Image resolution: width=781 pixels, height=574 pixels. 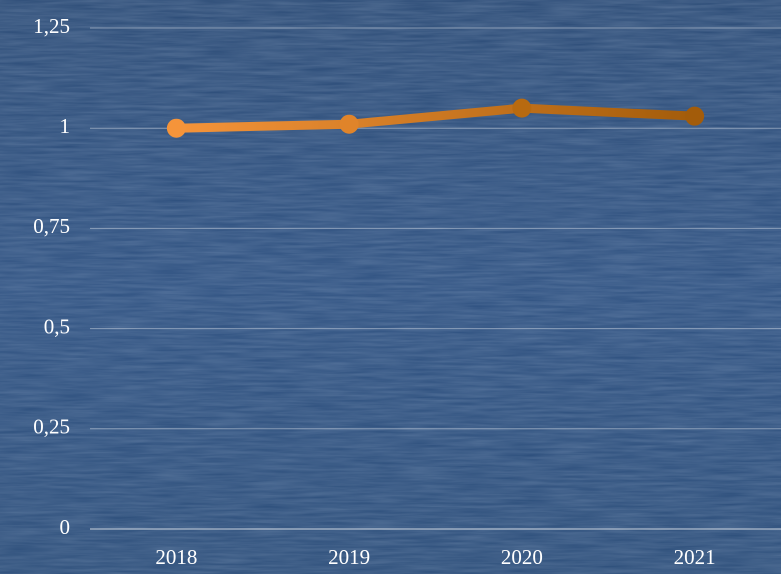 I want to click on y-tick-label: 0, so click(x=65, y=527).